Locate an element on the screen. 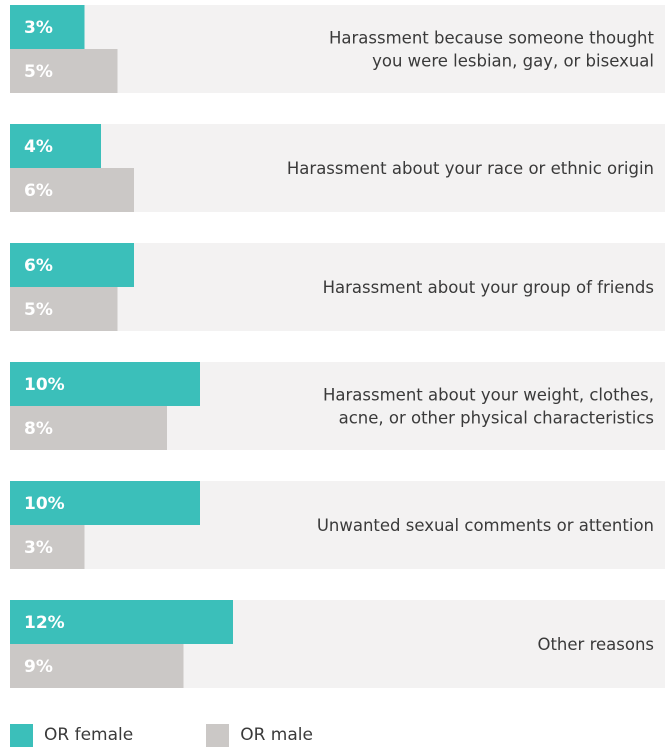 The width and height of the screenshot is (671, 750). data-label-female: 12% is located at coordinates (44, 623).